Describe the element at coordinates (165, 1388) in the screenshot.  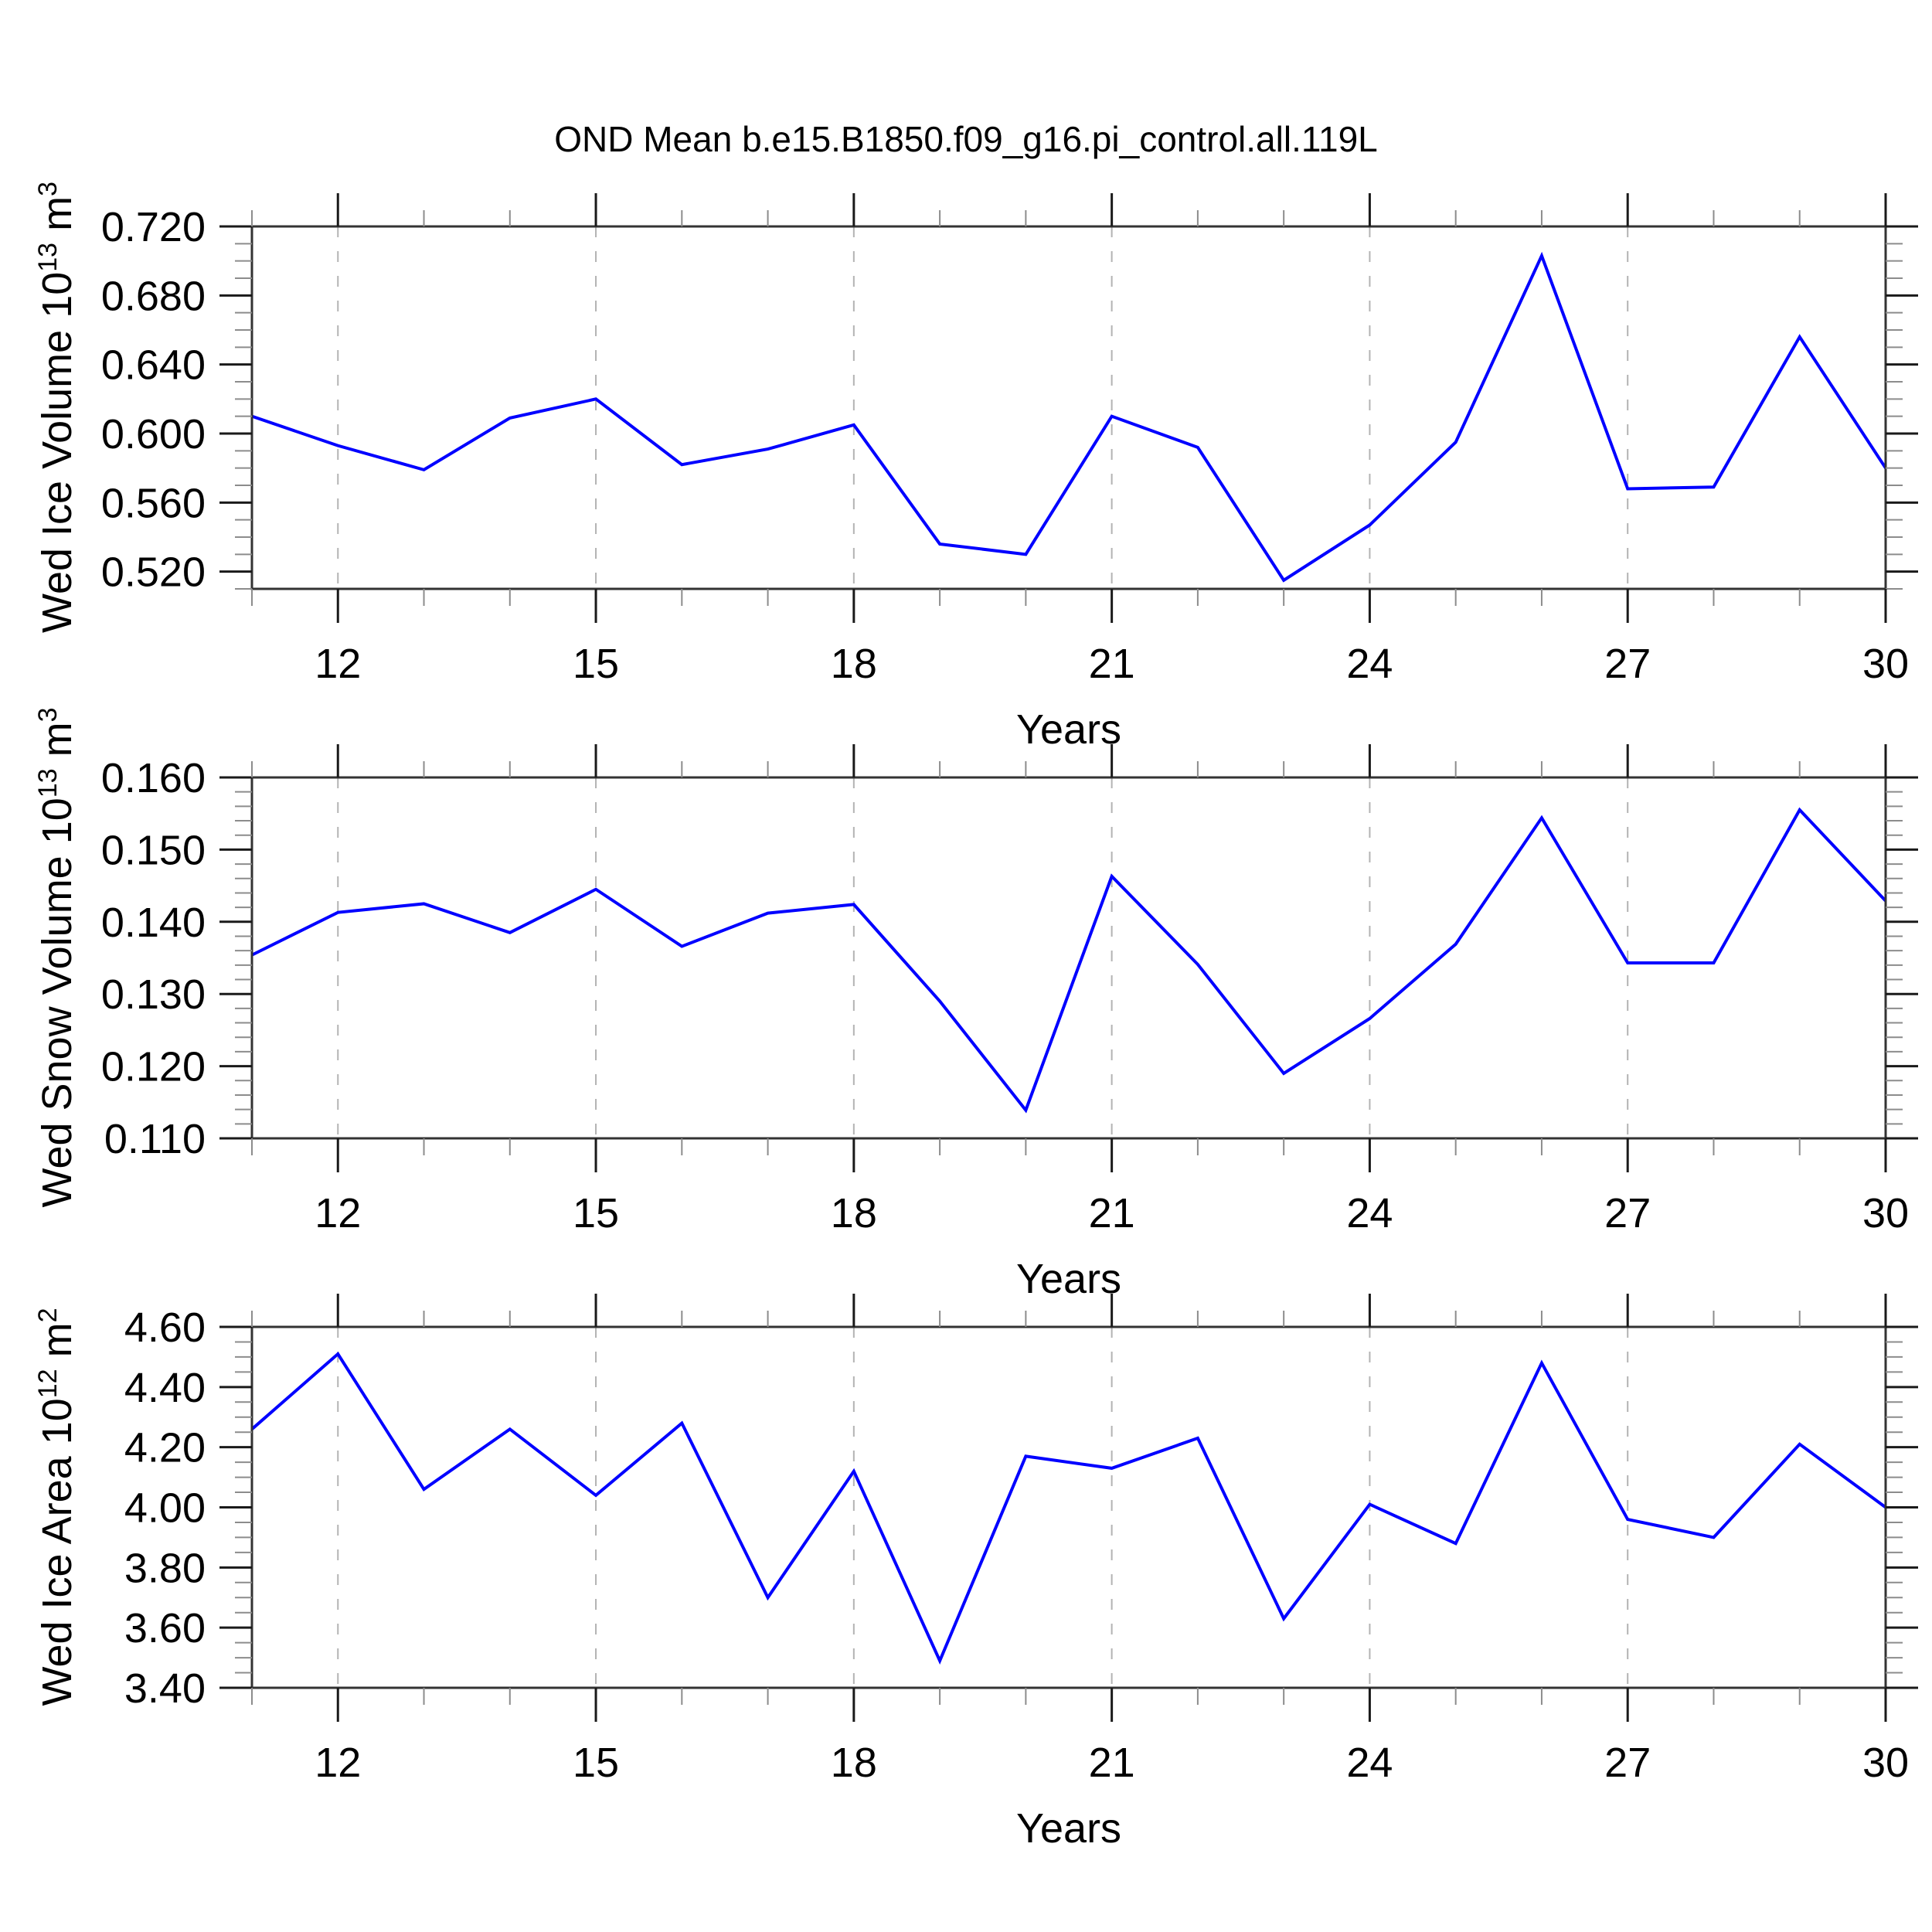
I see `y-tick-label: 4.40` at that location.